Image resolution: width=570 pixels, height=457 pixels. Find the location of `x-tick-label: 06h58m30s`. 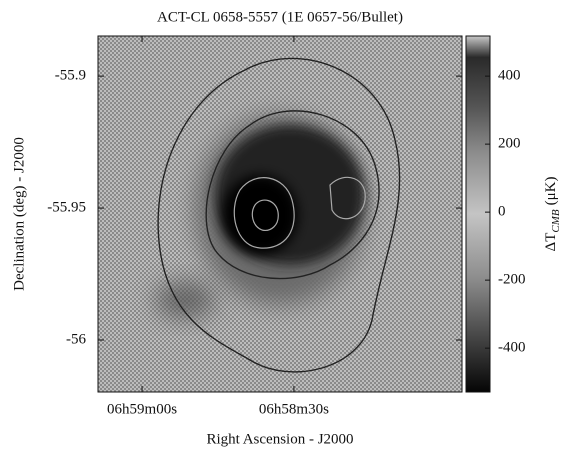

x-tick-label: 06h58m30s is located at coordinates (294, 409).